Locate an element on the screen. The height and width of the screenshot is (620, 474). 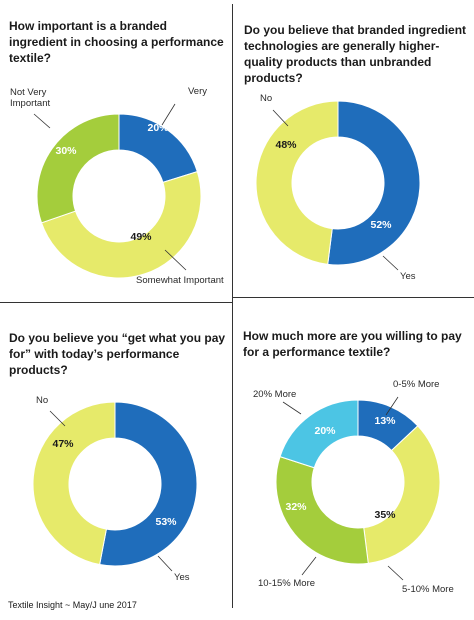
percent-label-no: 47% is located at coordinates (63, 444).